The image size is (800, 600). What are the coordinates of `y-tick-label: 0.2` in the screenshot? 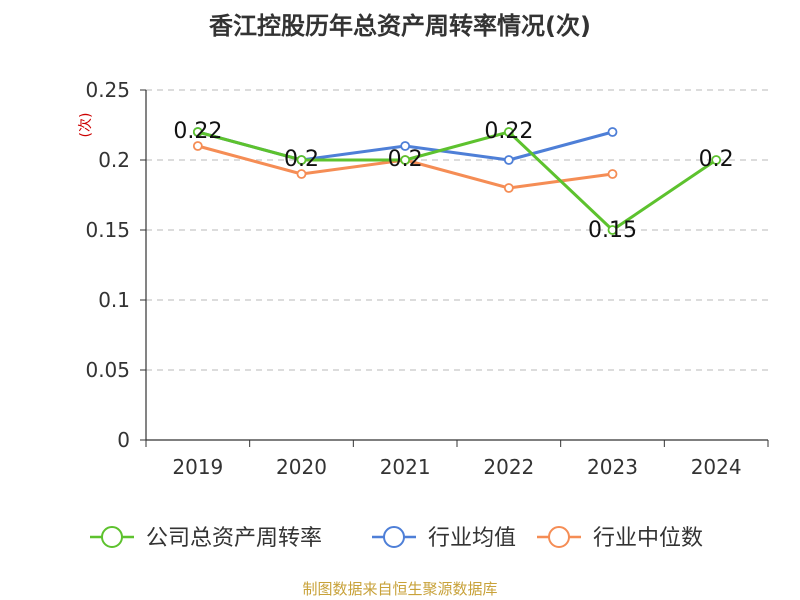 It's located at (114, 160).